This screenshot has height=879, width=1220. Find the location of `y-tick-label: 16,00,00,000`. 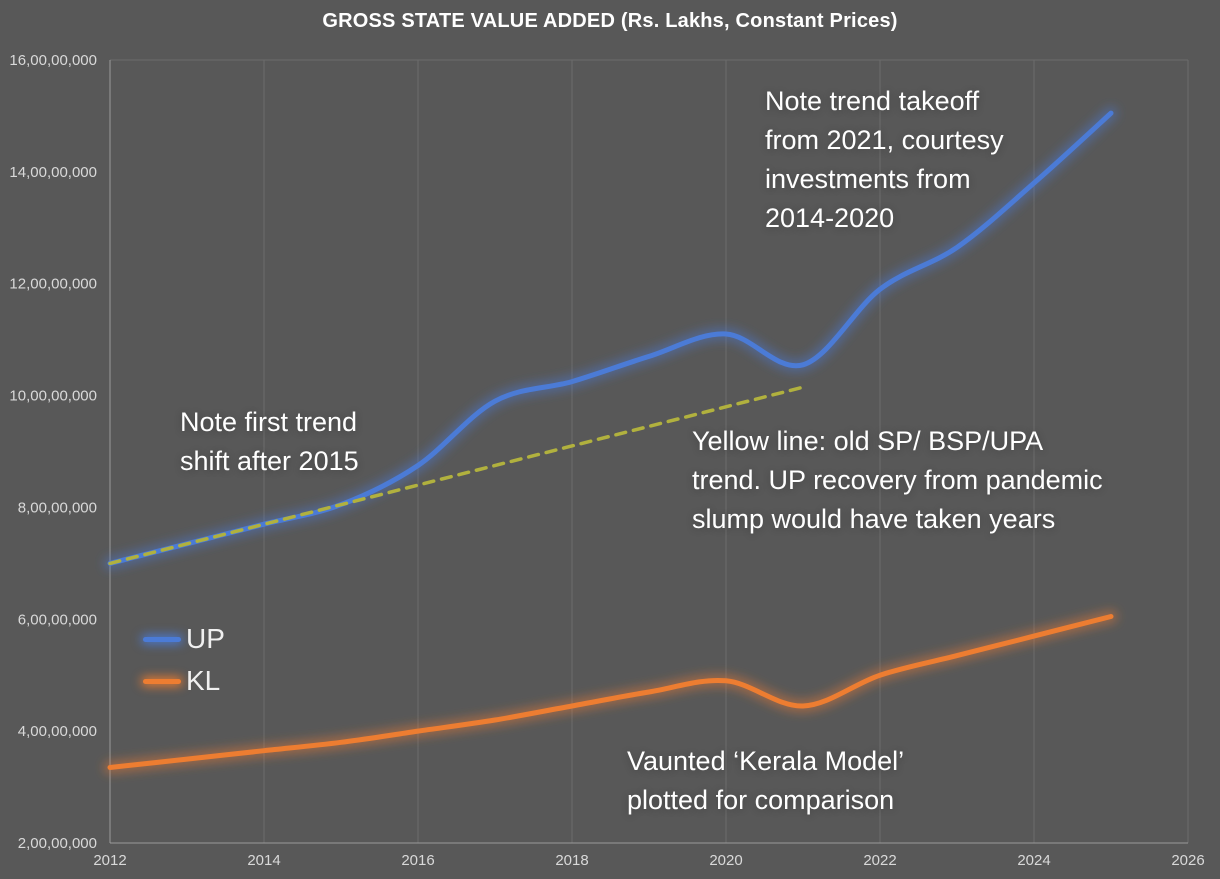

y-tick-label: 16,00,00,000 is located at coordinates (53, 60).